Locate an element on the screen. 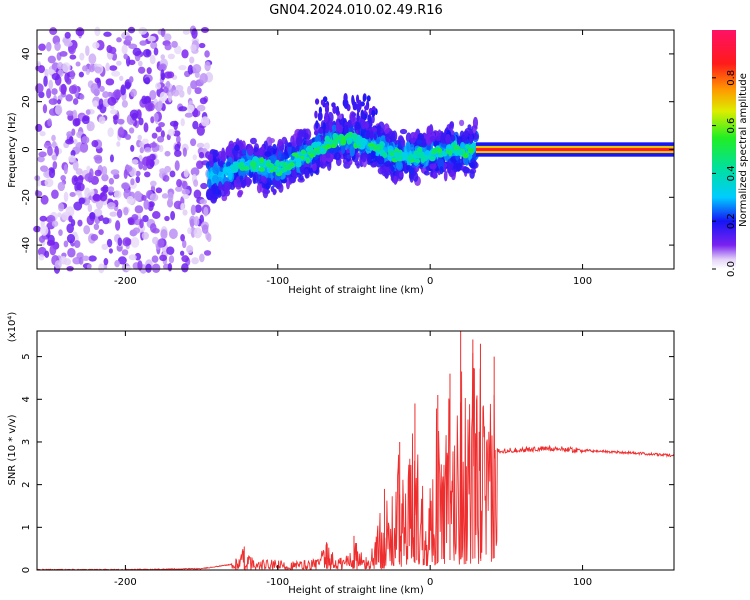 This screenshot has height=600, width=750. snr-x-tick-label: 0 is located at coordinates (430, 582).